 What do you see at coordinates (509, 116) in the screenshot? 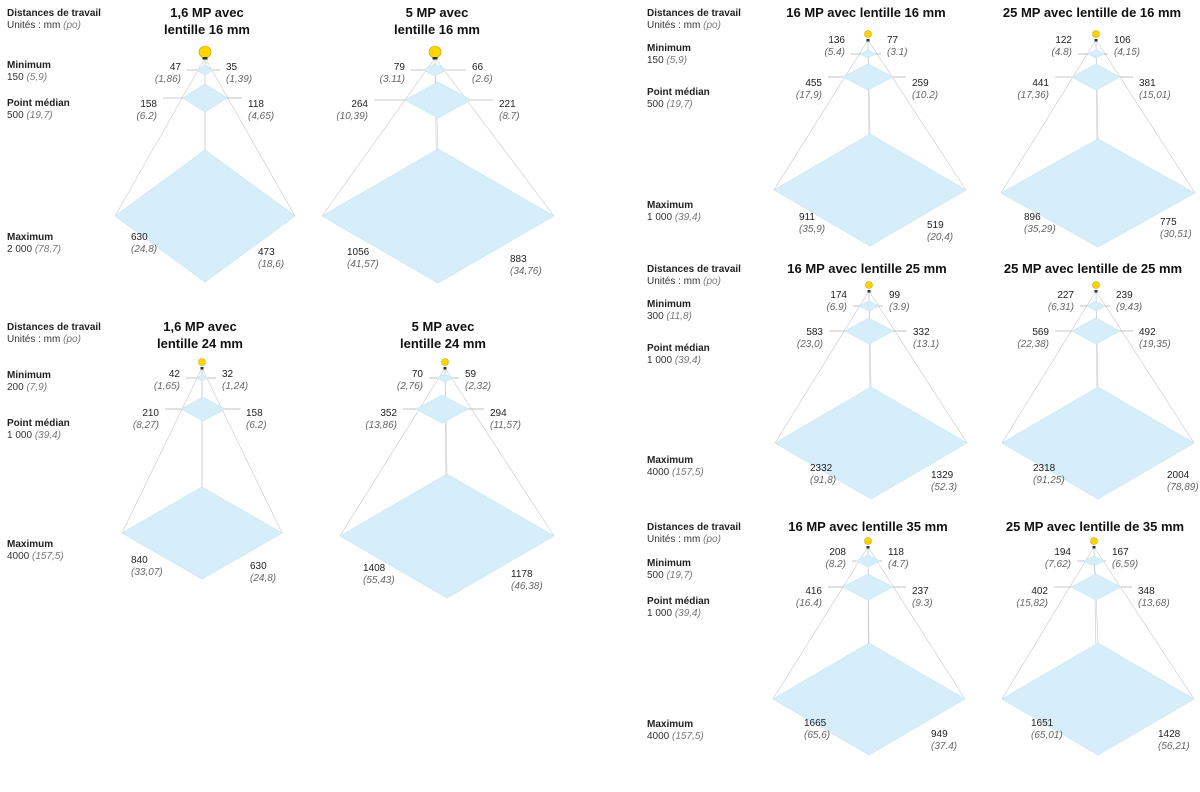
I see `median-right-dimension-in: (8.7)` at bounding box center [509, 116].